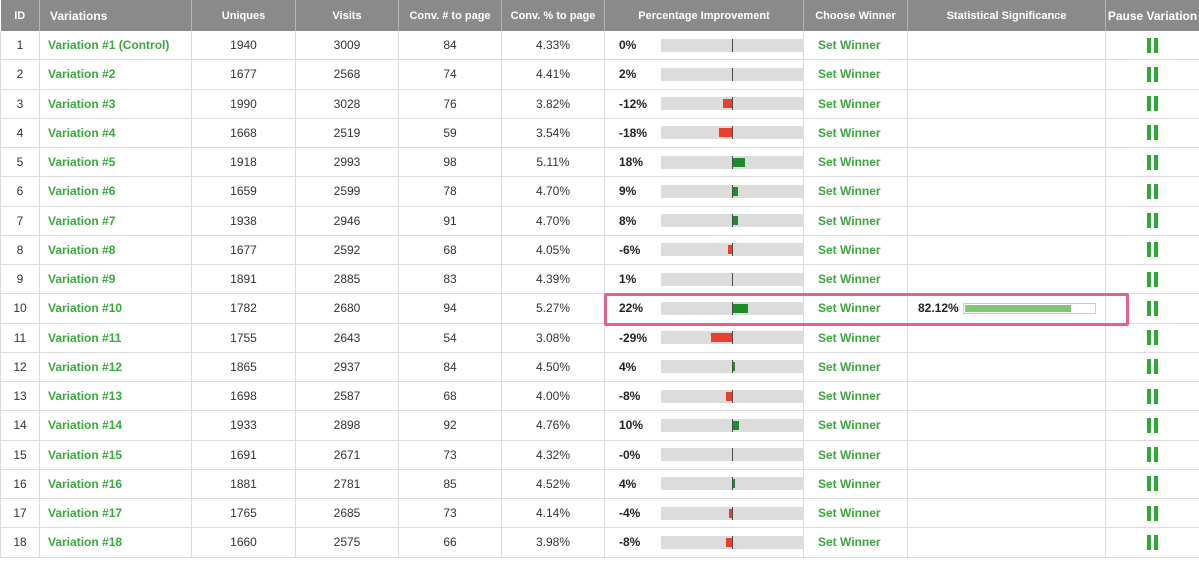  I want to click on visits-cell: 2643, so click(347, 338).